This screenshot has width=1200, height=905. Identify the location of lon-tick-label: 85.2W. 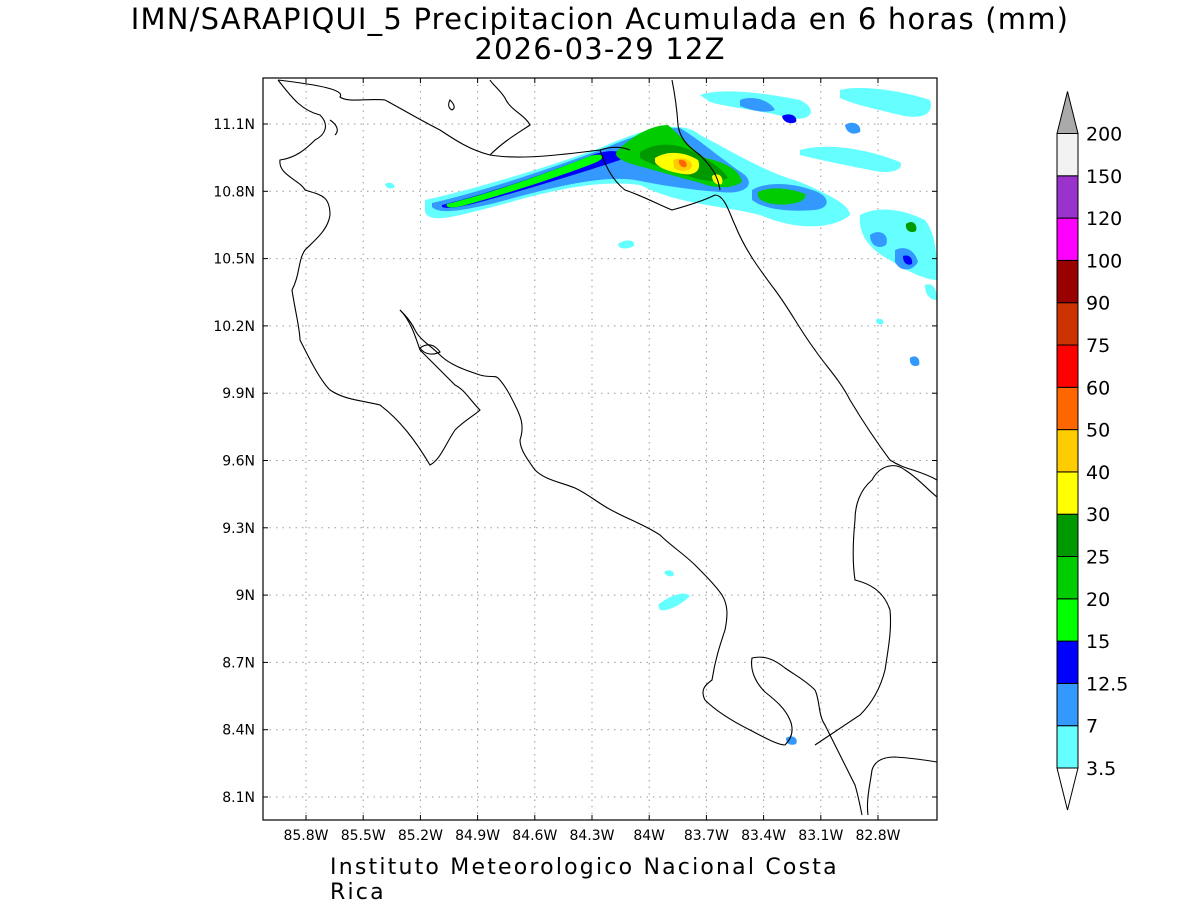
(420, 836).